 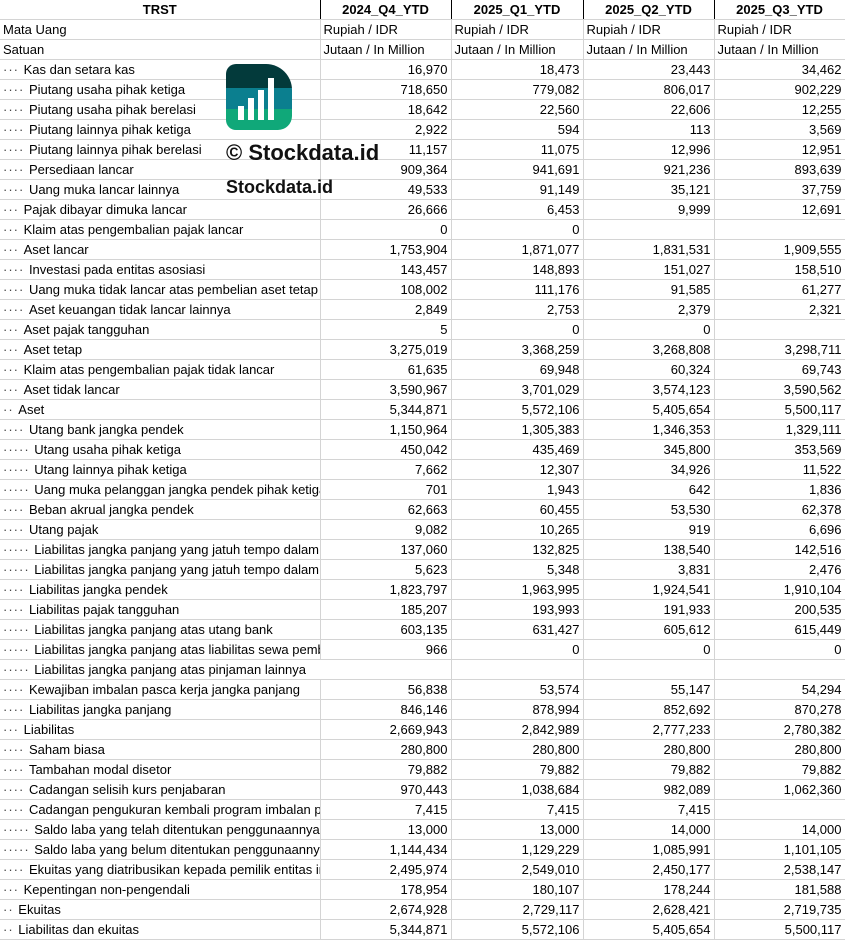 I want to click on value-cell: 12,255, so click(x=779, y=109).